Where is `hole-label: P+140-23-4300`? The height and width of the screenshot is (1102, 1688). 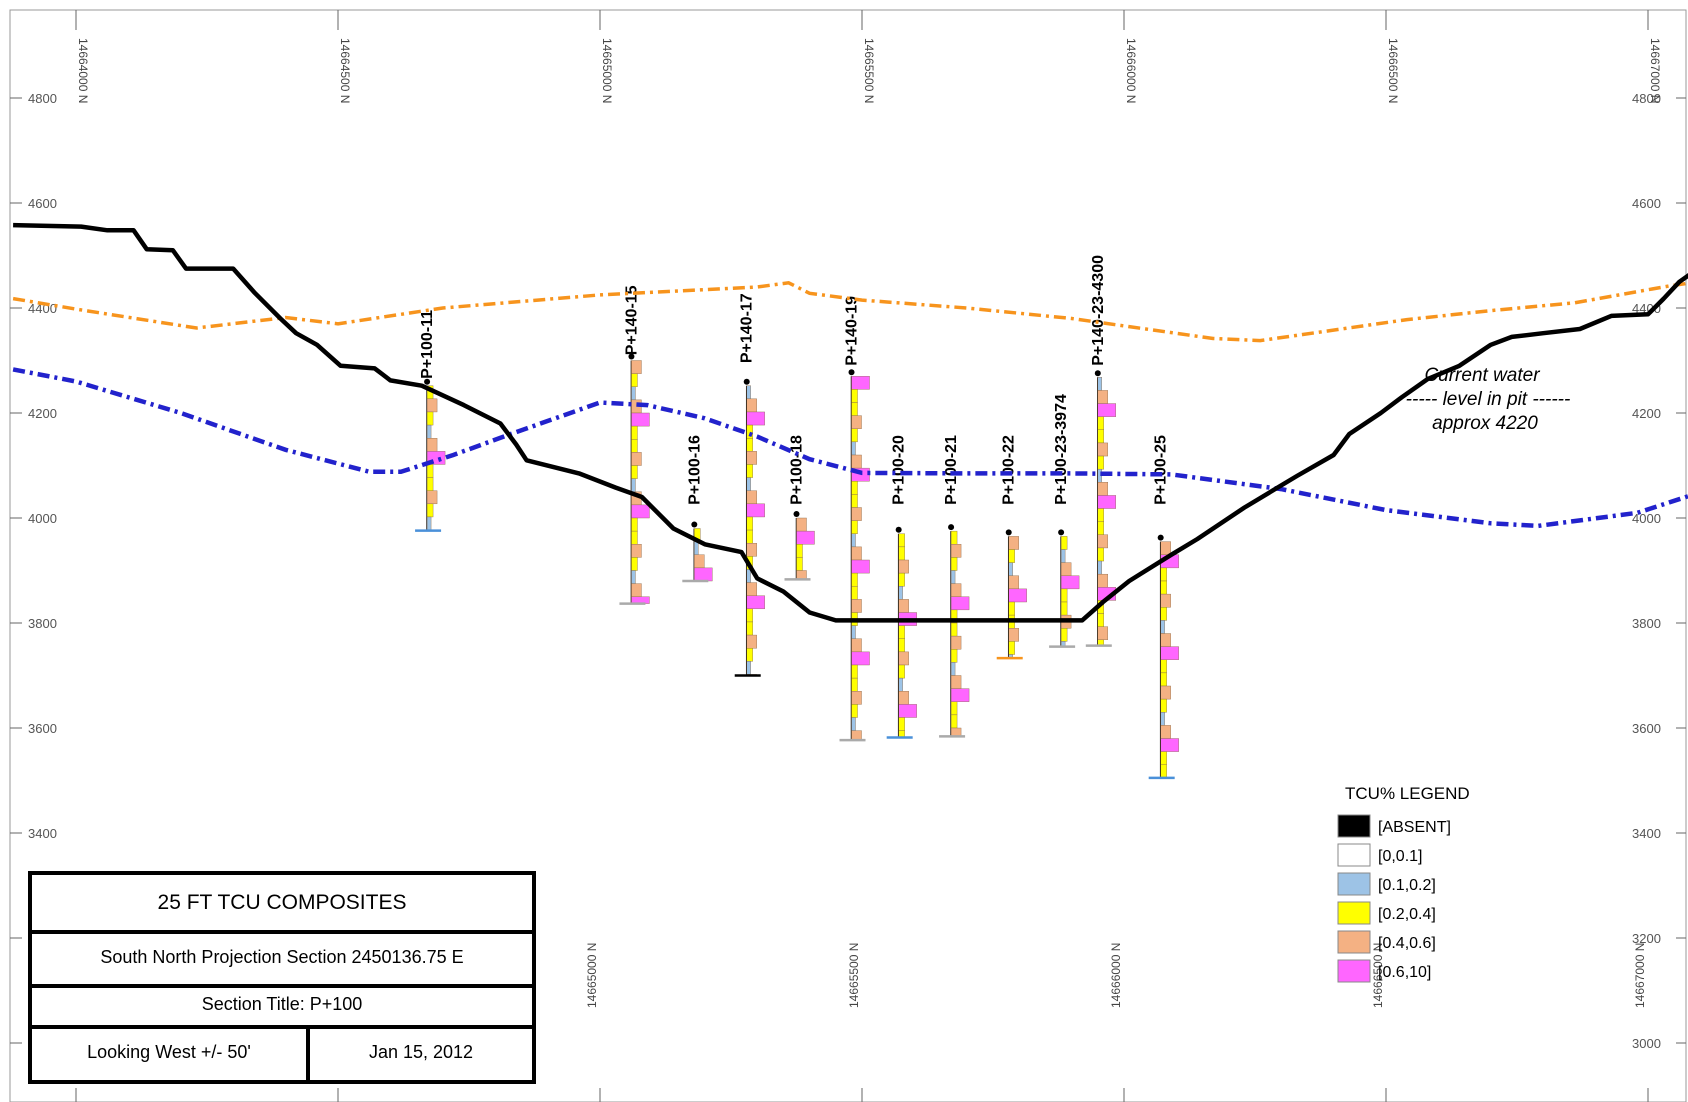 hole-label: P+140-23-4300 is located at coordinates (1098, 310).